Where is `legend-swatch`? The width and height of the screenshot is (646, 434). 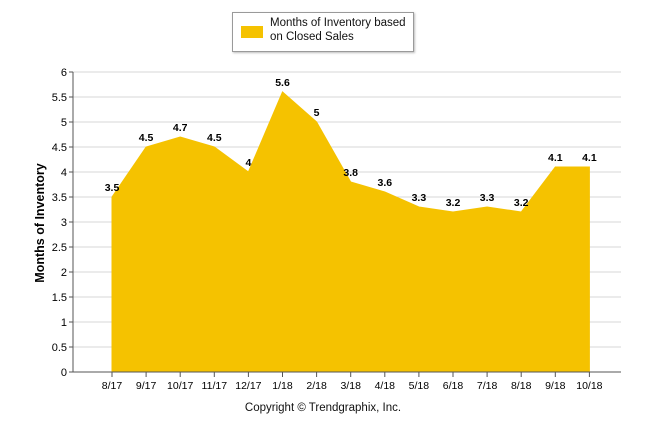
legend-swatch is located at coordinates (252, 32).